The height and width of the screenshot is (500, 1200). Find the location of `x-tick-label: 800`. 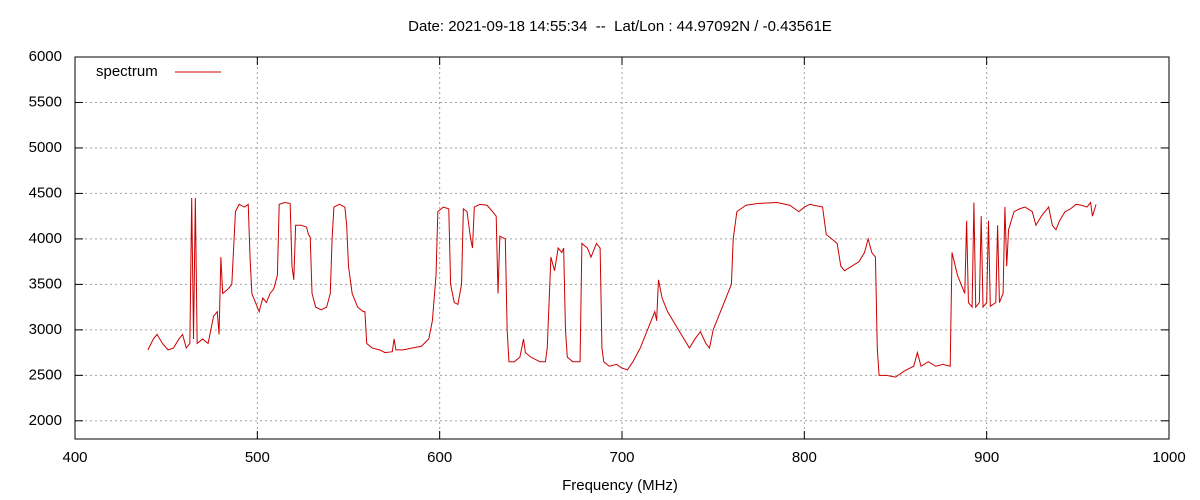

x-tick-label: 800 is located at coordinates (804, 457).